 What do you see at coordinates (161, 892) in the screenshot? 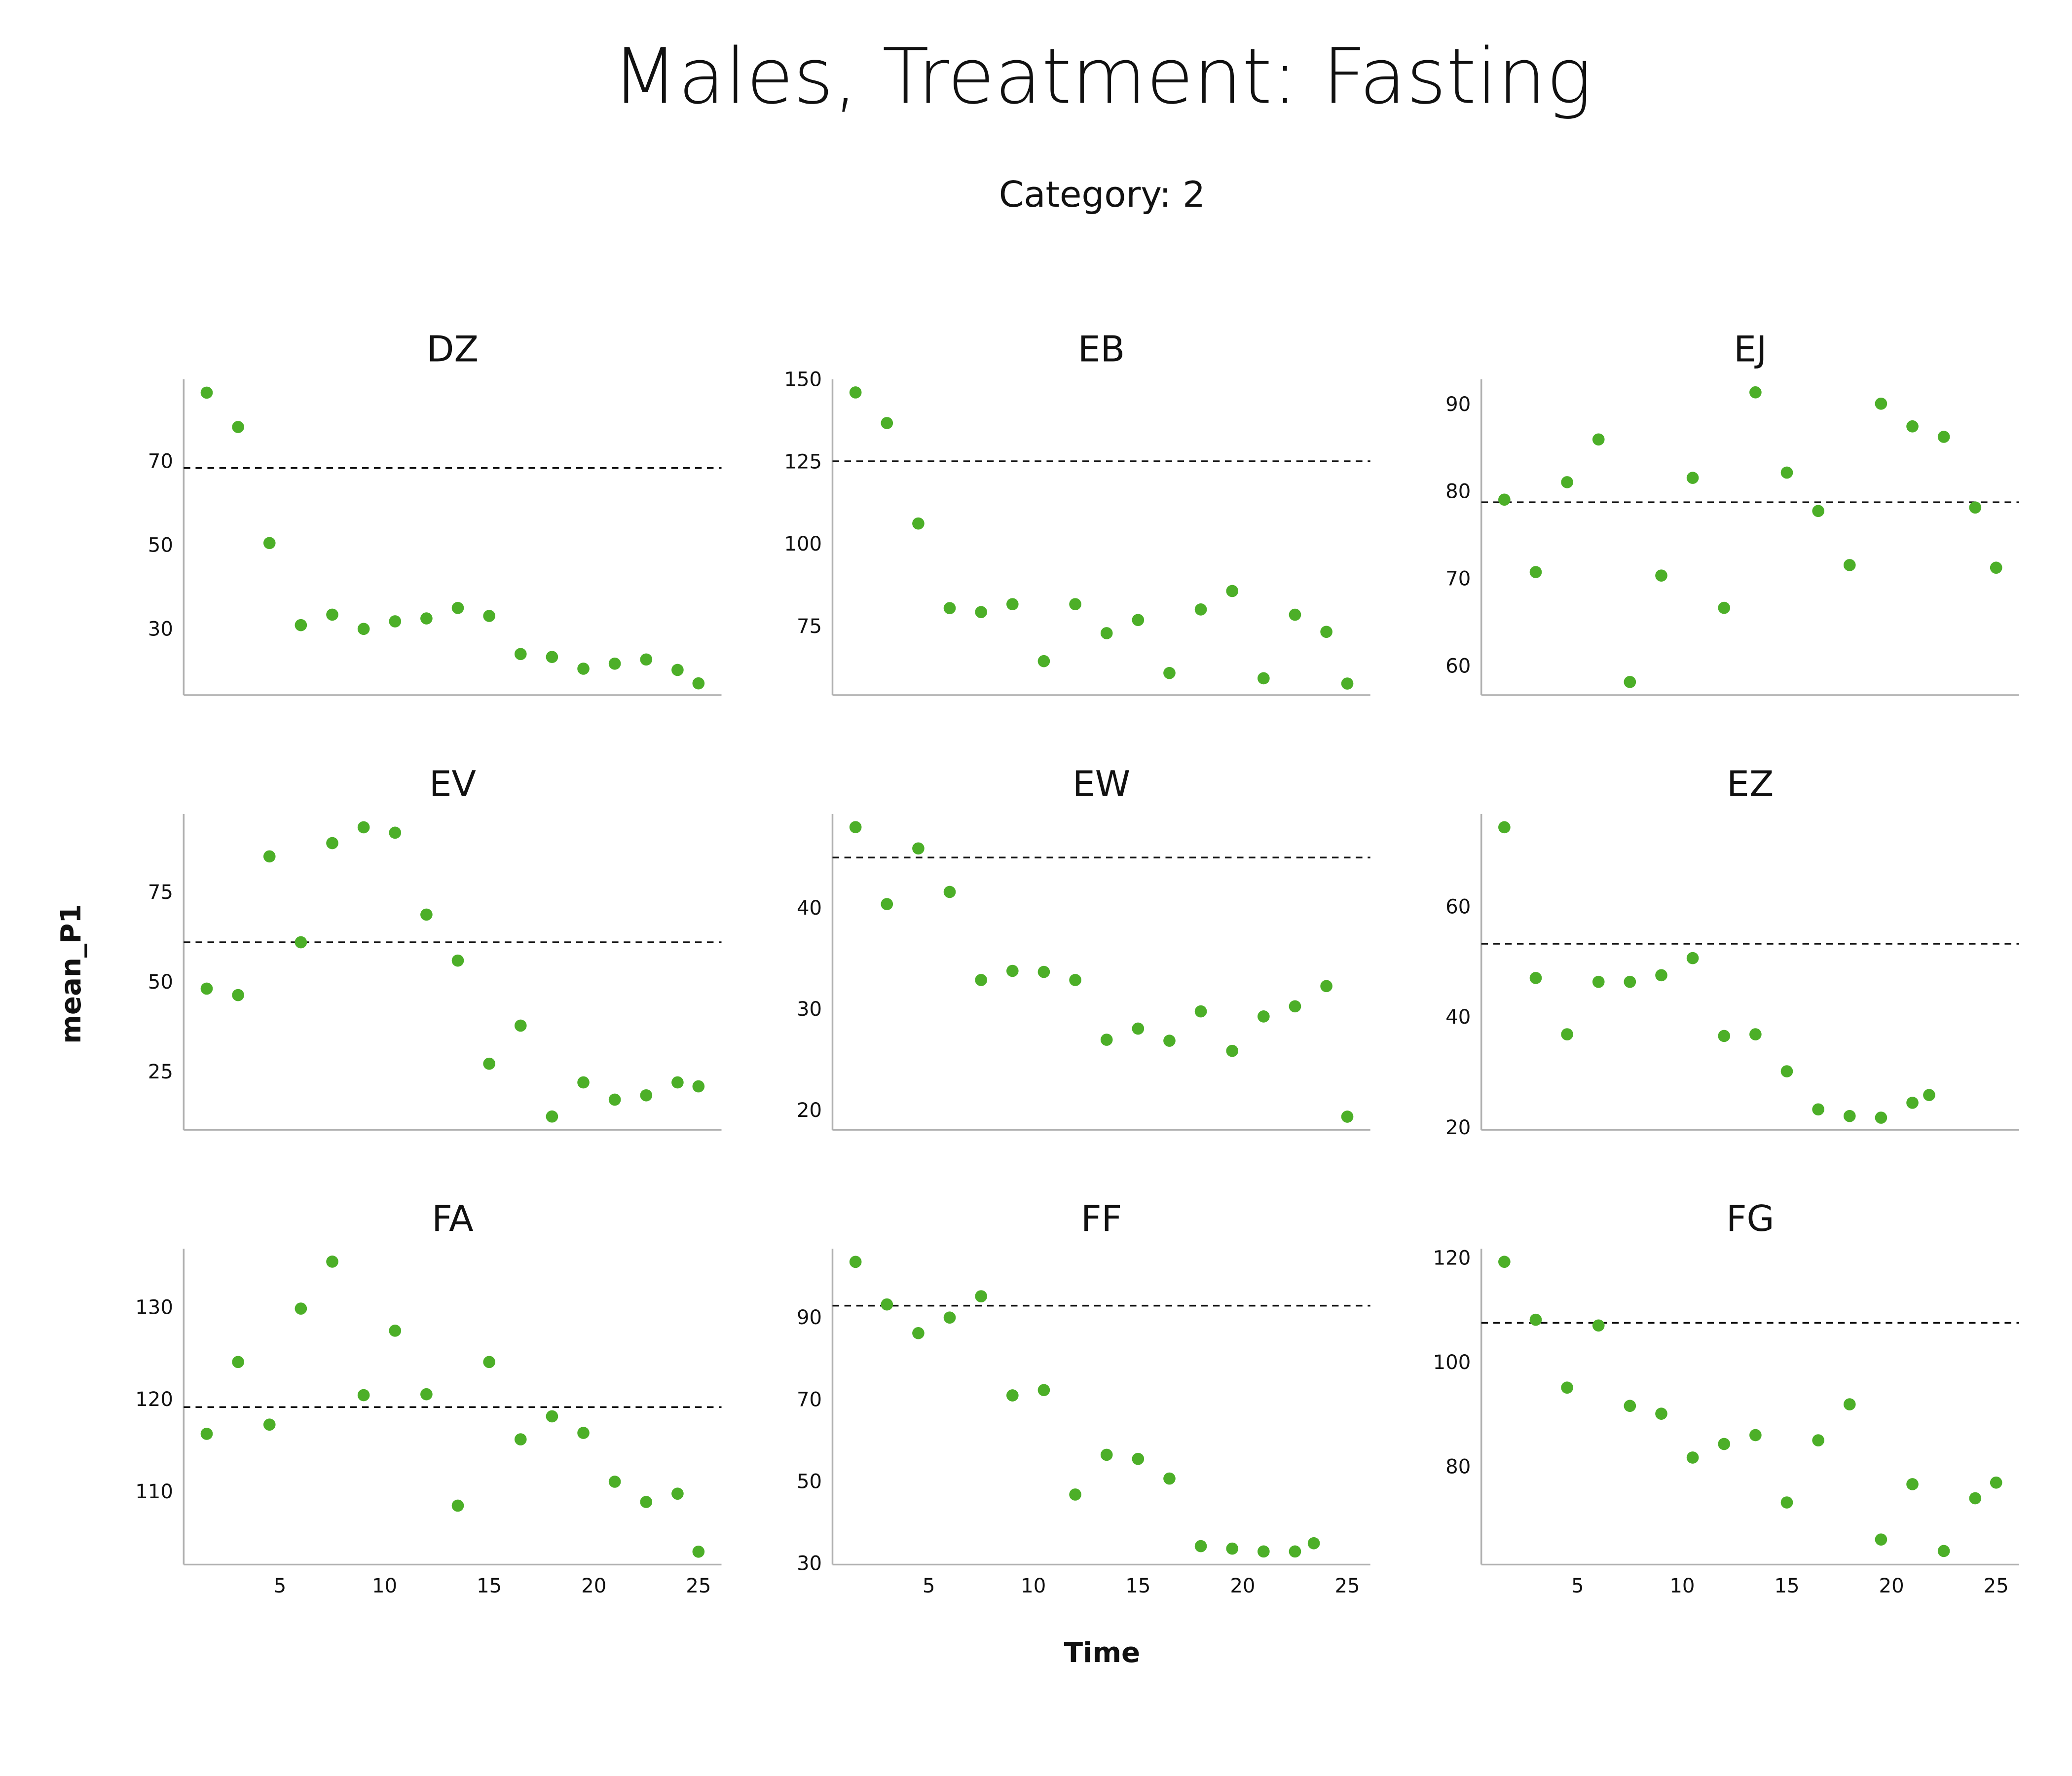
I see `y-tick-label: 75` at bounding box center [161, 892].